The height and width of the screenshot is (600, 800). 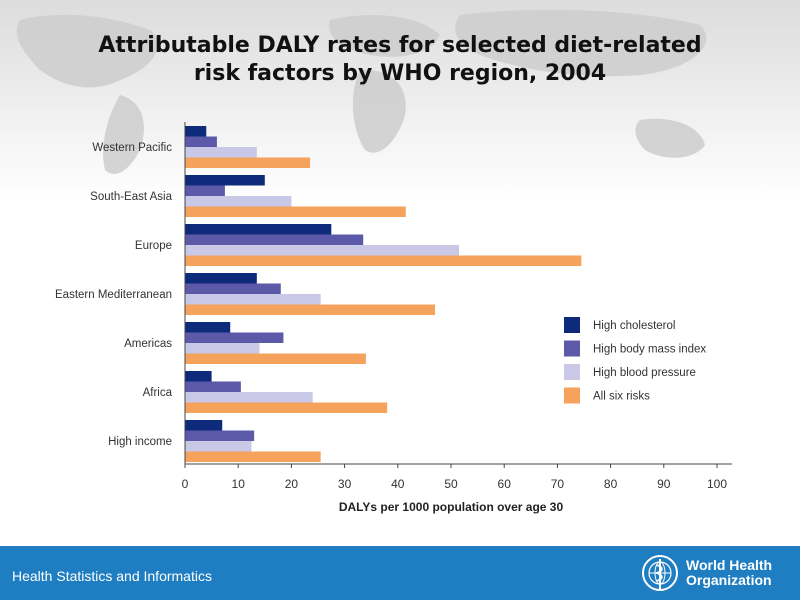 I want to click on footer-bar: Health Statistics and Informatics, so click(x=400, y=573).